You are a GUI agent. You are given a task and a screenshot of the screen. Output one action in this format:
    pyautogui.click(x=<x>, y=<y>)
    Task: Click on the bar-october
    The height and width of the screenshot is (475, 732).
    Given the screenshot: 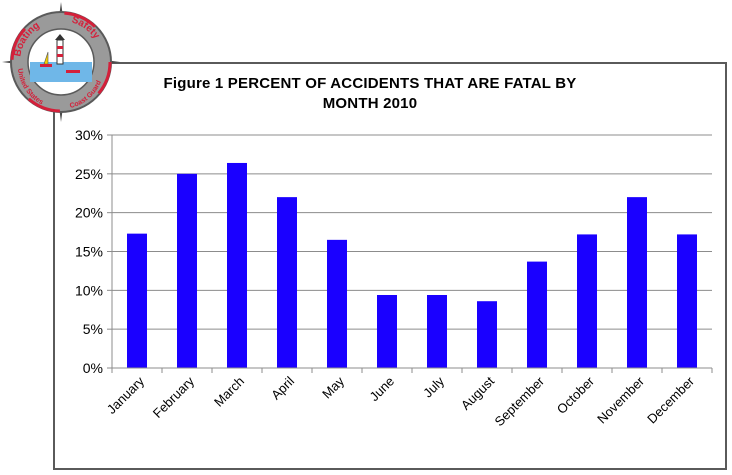 What is the action you would take?
    pyautogui.click(x=587, y=301)
    